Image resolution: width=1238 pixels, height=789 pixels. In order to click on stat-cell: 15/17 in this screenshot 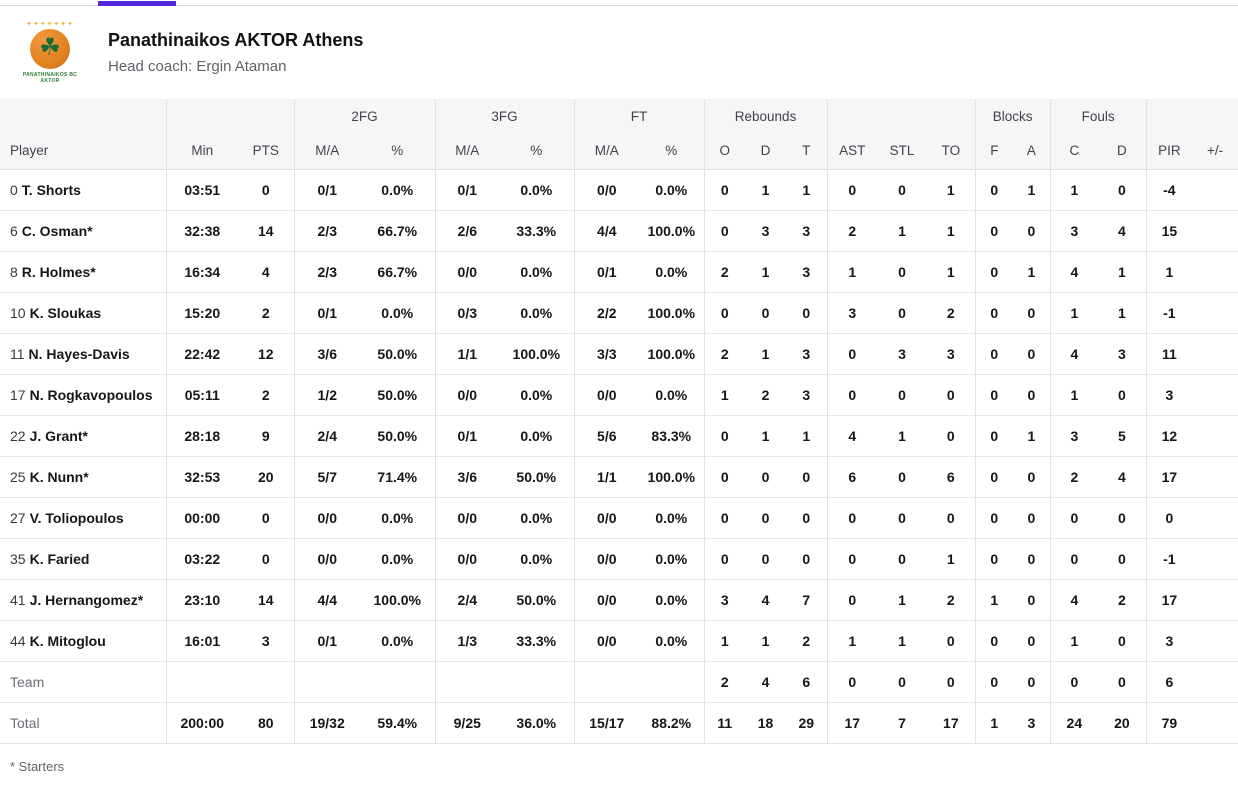, I will do `click(607, 722)`.